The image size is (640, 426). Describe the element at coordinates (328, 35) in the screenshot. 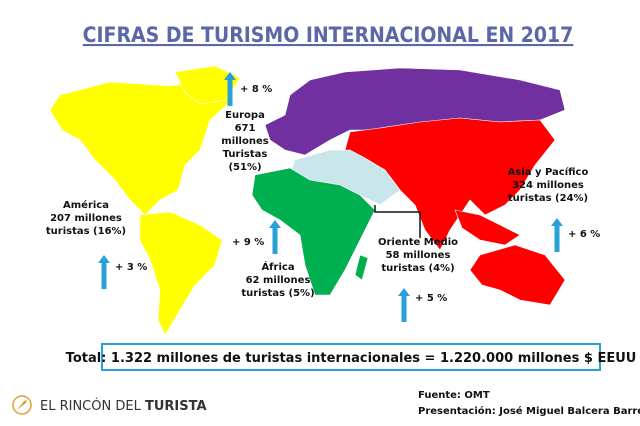

I see `title: CIFRAS DE TURISMO INTERNACIONAL EN 2017` at that location.